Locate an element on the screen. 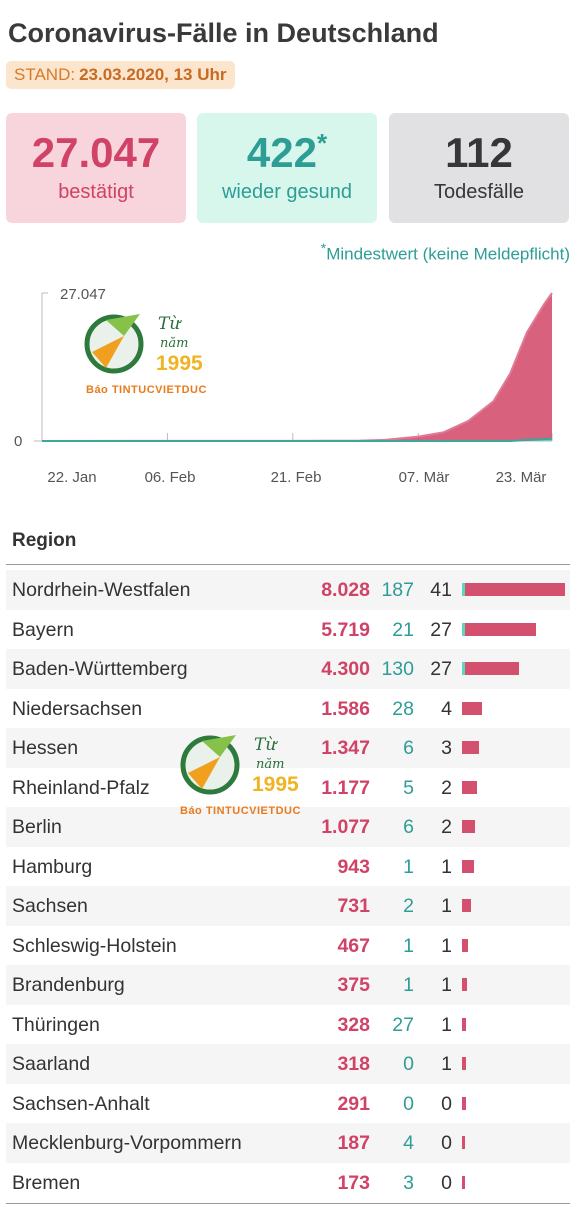 The width and height of the screenshot is (580, 1208). region-recovered: 0 is located at coordinates (408, 1064).